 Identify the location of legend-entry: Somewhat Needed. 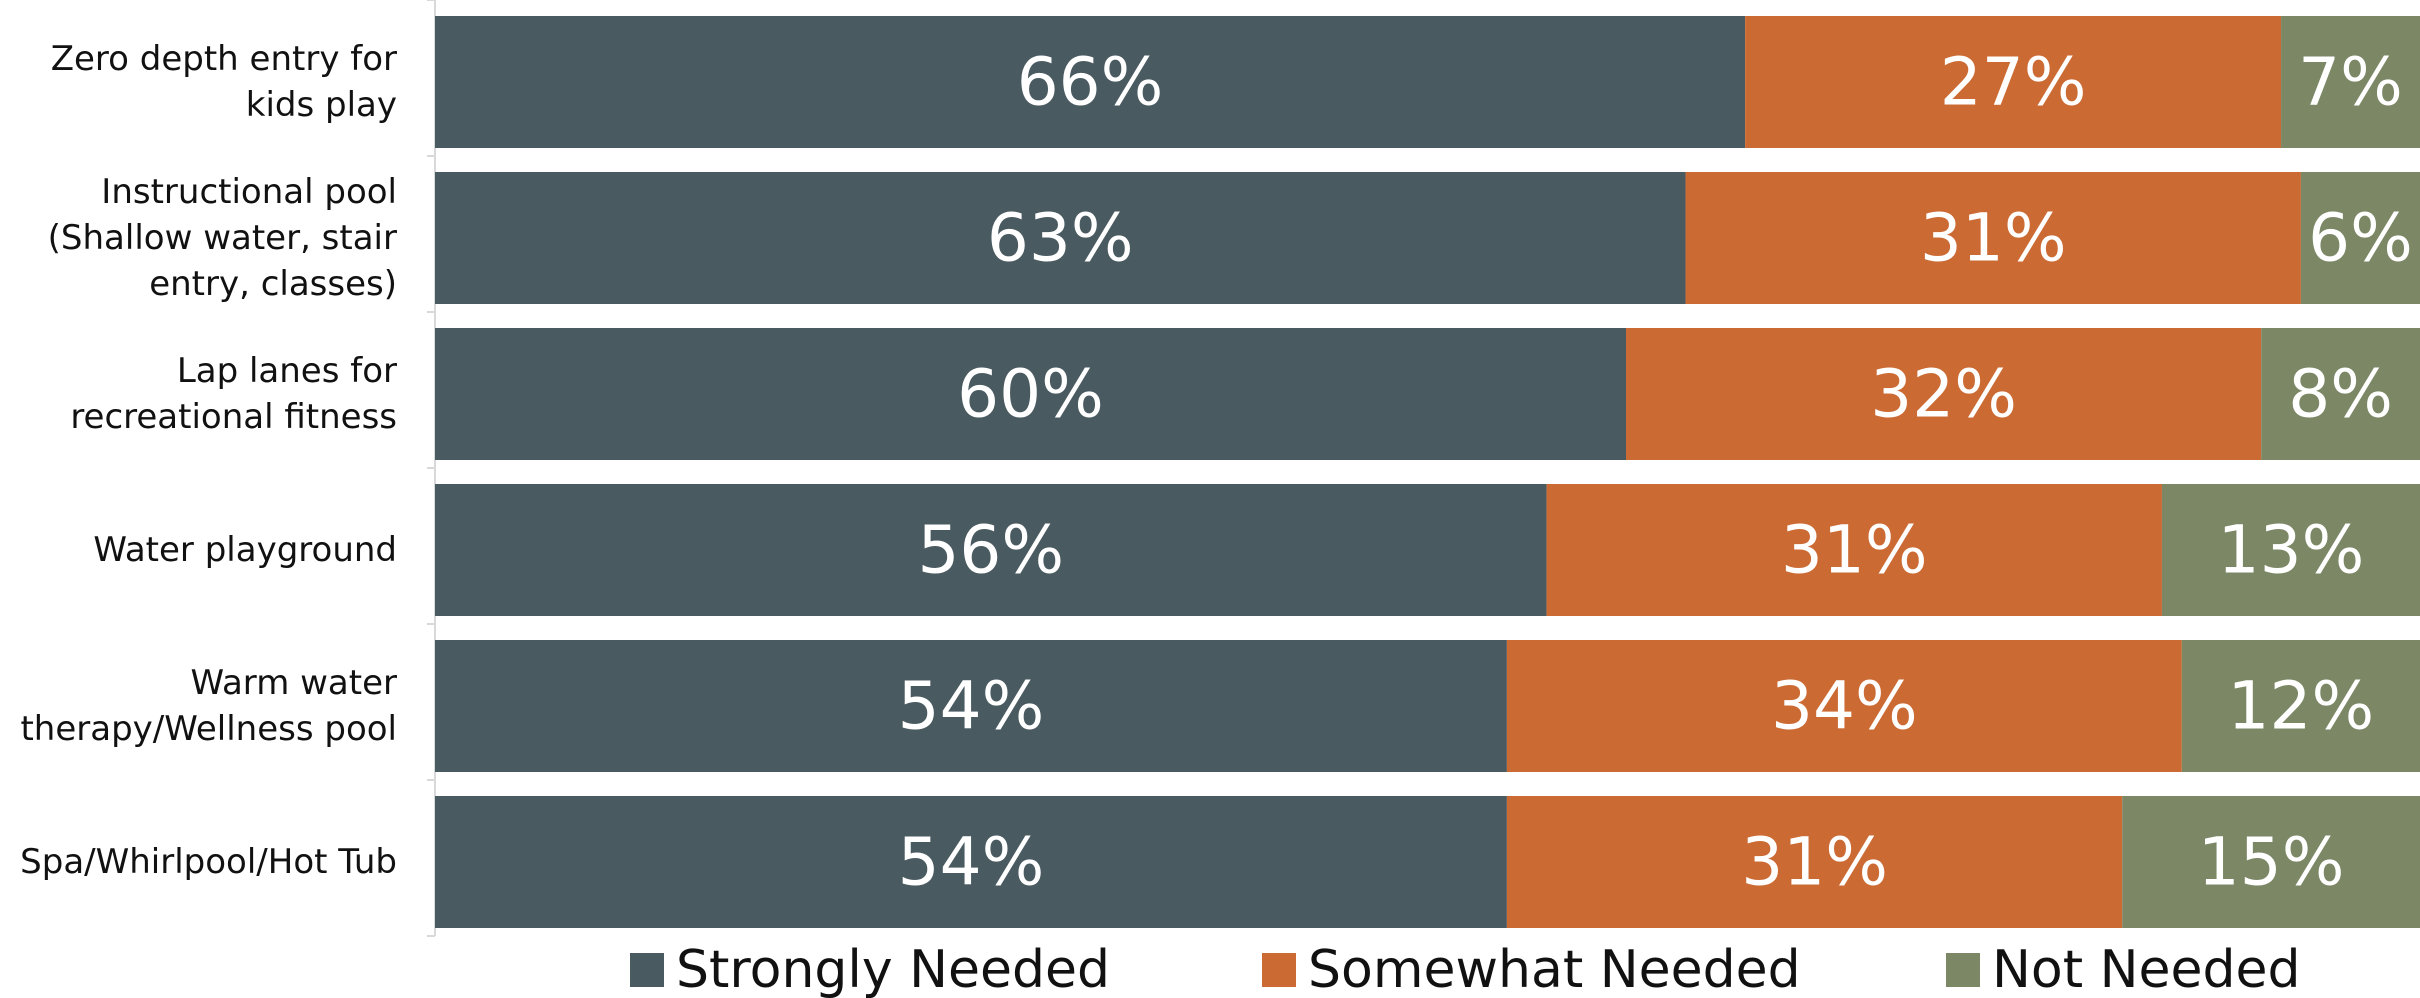
(1554, 969).